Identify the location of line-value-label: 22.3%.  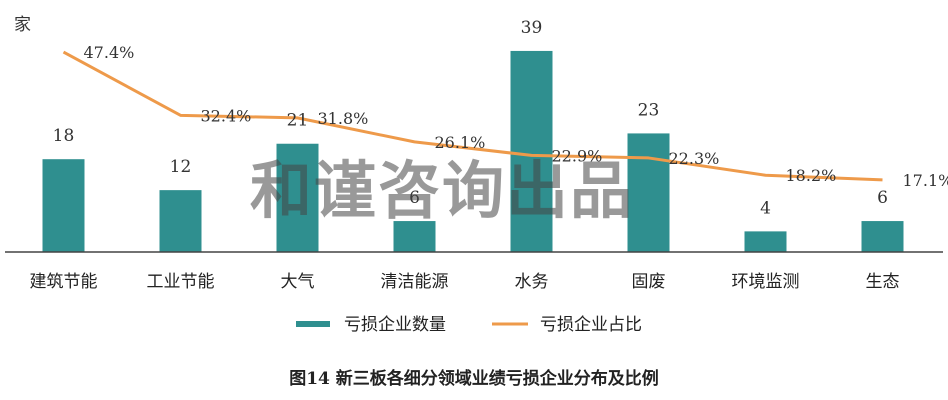
(694, 158).